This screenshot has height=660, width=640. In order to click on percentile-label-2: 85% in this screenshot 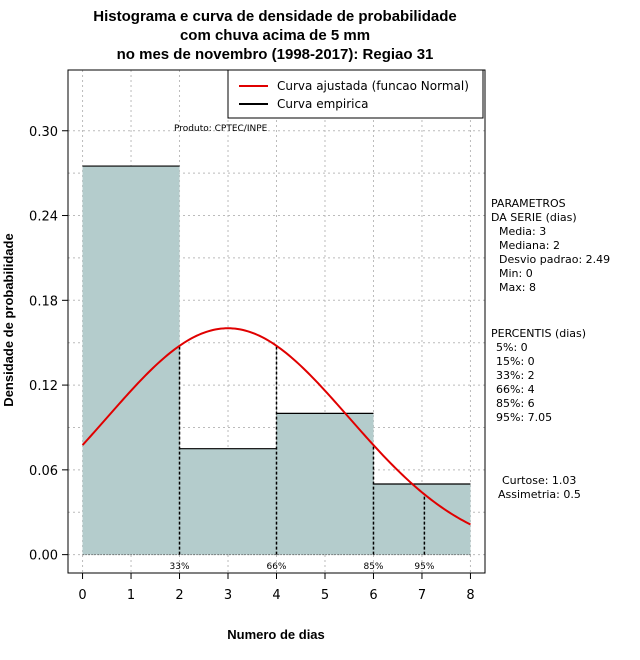, I will do `click(373, 567)`.